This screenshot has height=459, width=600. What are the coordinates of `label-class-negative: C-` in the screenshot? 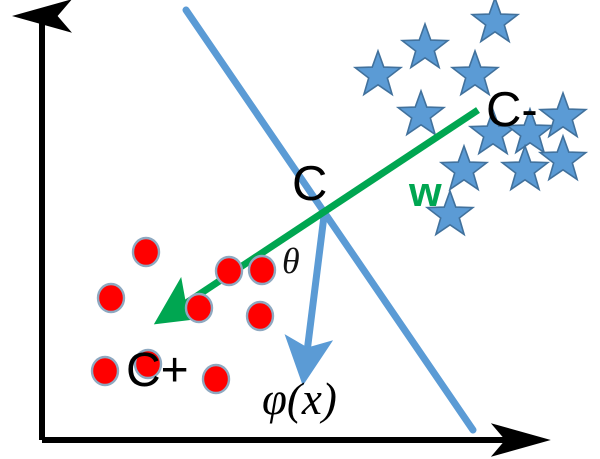 It's located at (512, 110).